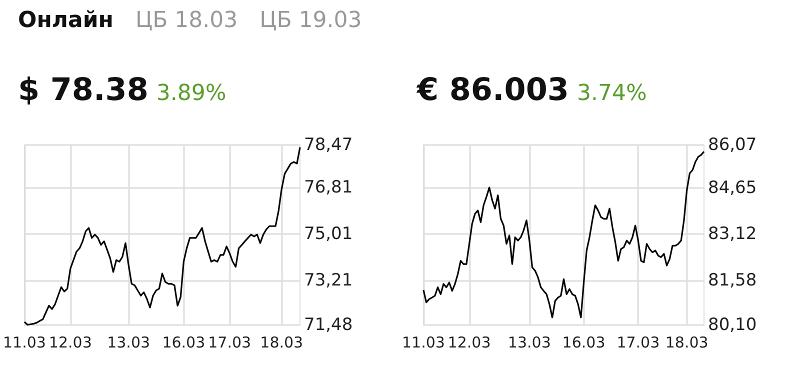  I want to click on y-tick-label: 75,01, so click(328, 234).